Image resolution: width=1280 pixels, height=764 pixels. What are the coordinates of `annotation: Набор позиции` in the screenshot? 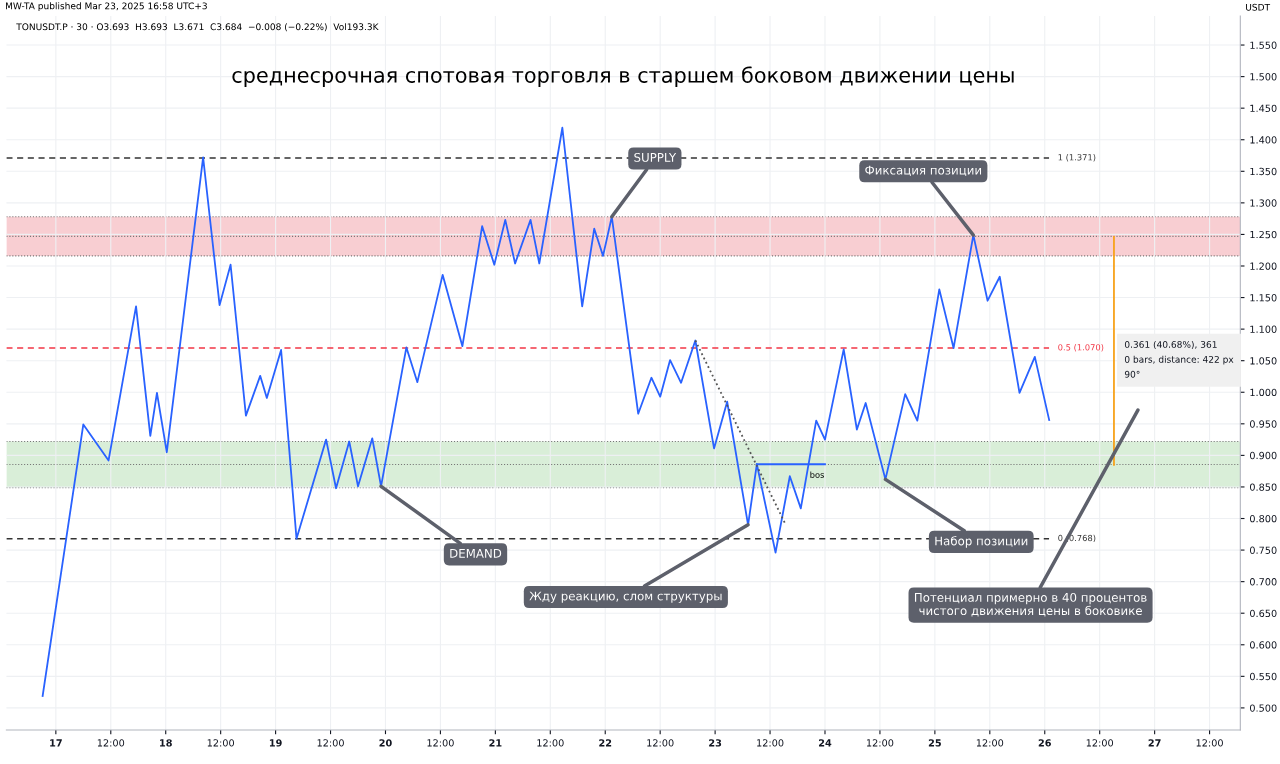 It's located at (981, 542).